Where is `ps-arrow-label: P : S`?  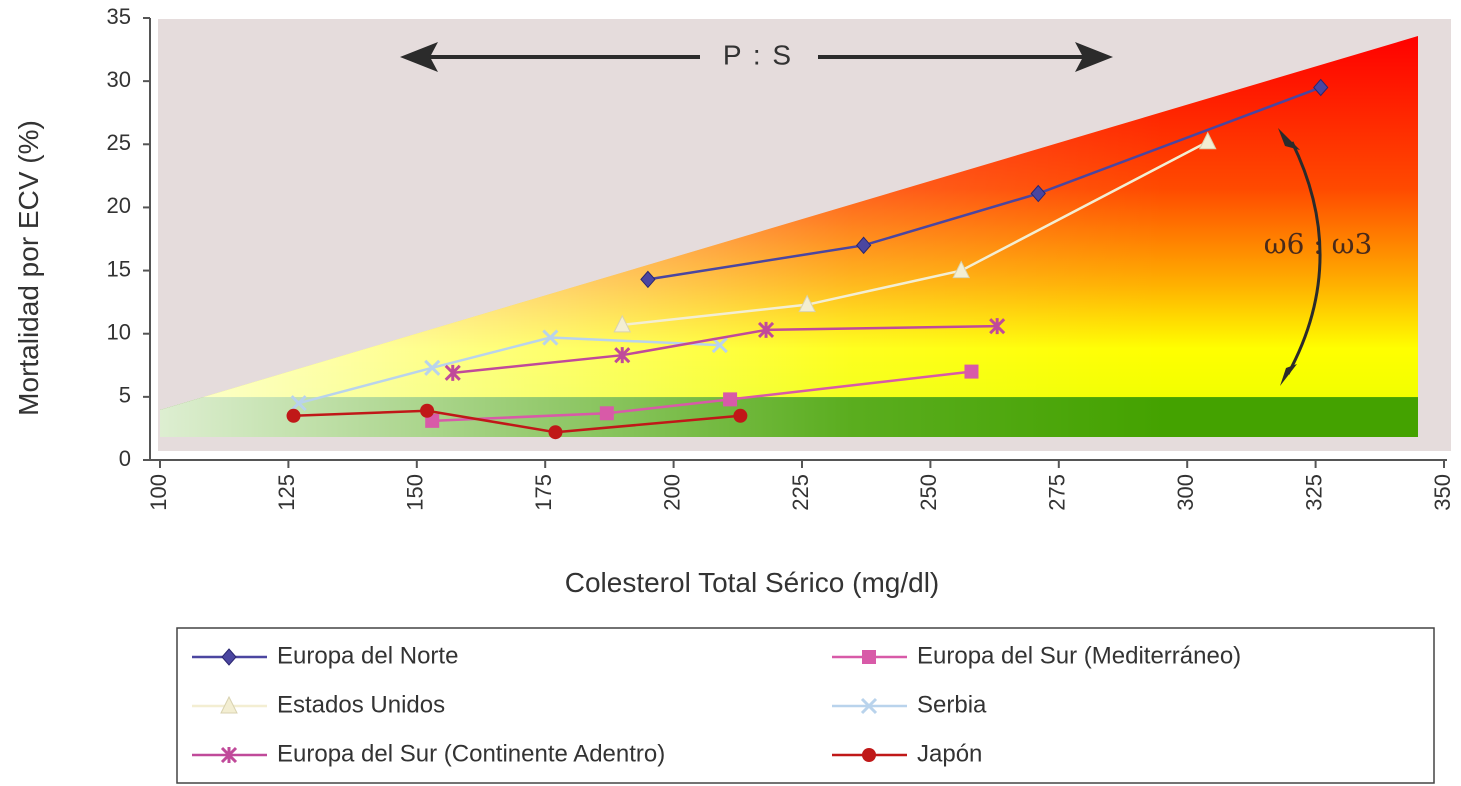 ps-arrow-label: P : S is located at coordinates (758, 54).